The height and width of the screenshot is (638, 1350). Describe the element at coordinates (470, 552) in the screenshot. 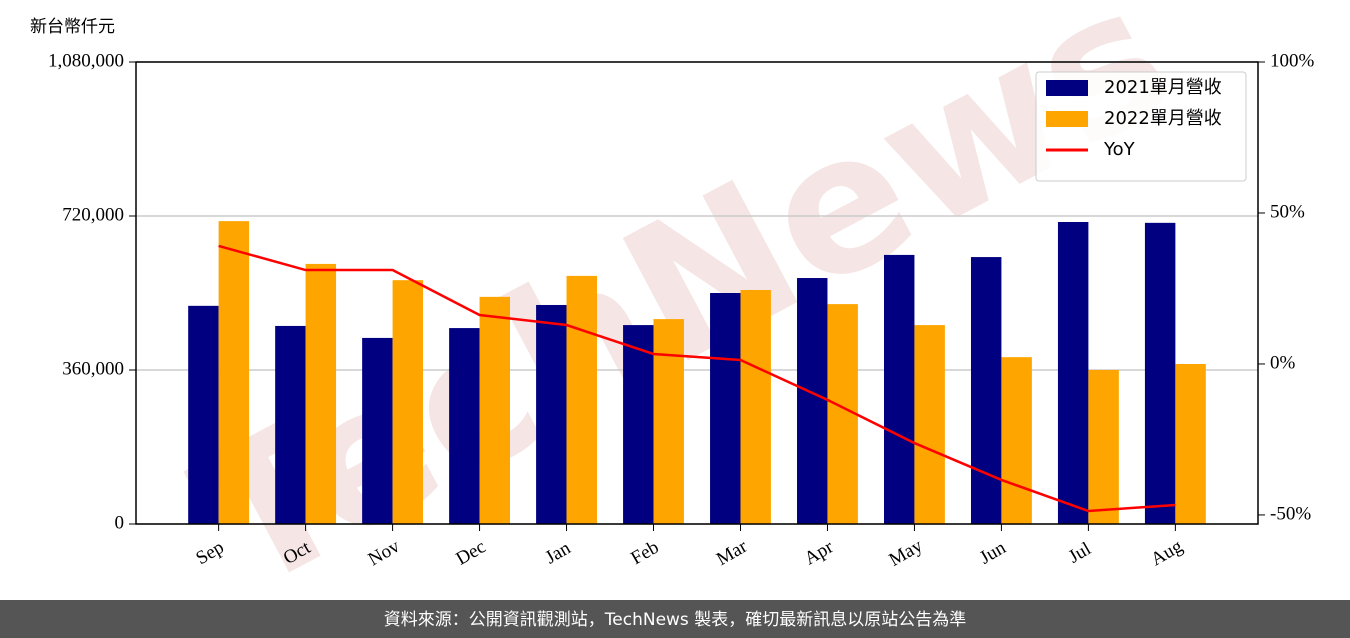

I see `x-tick-label: Dec` at that location.